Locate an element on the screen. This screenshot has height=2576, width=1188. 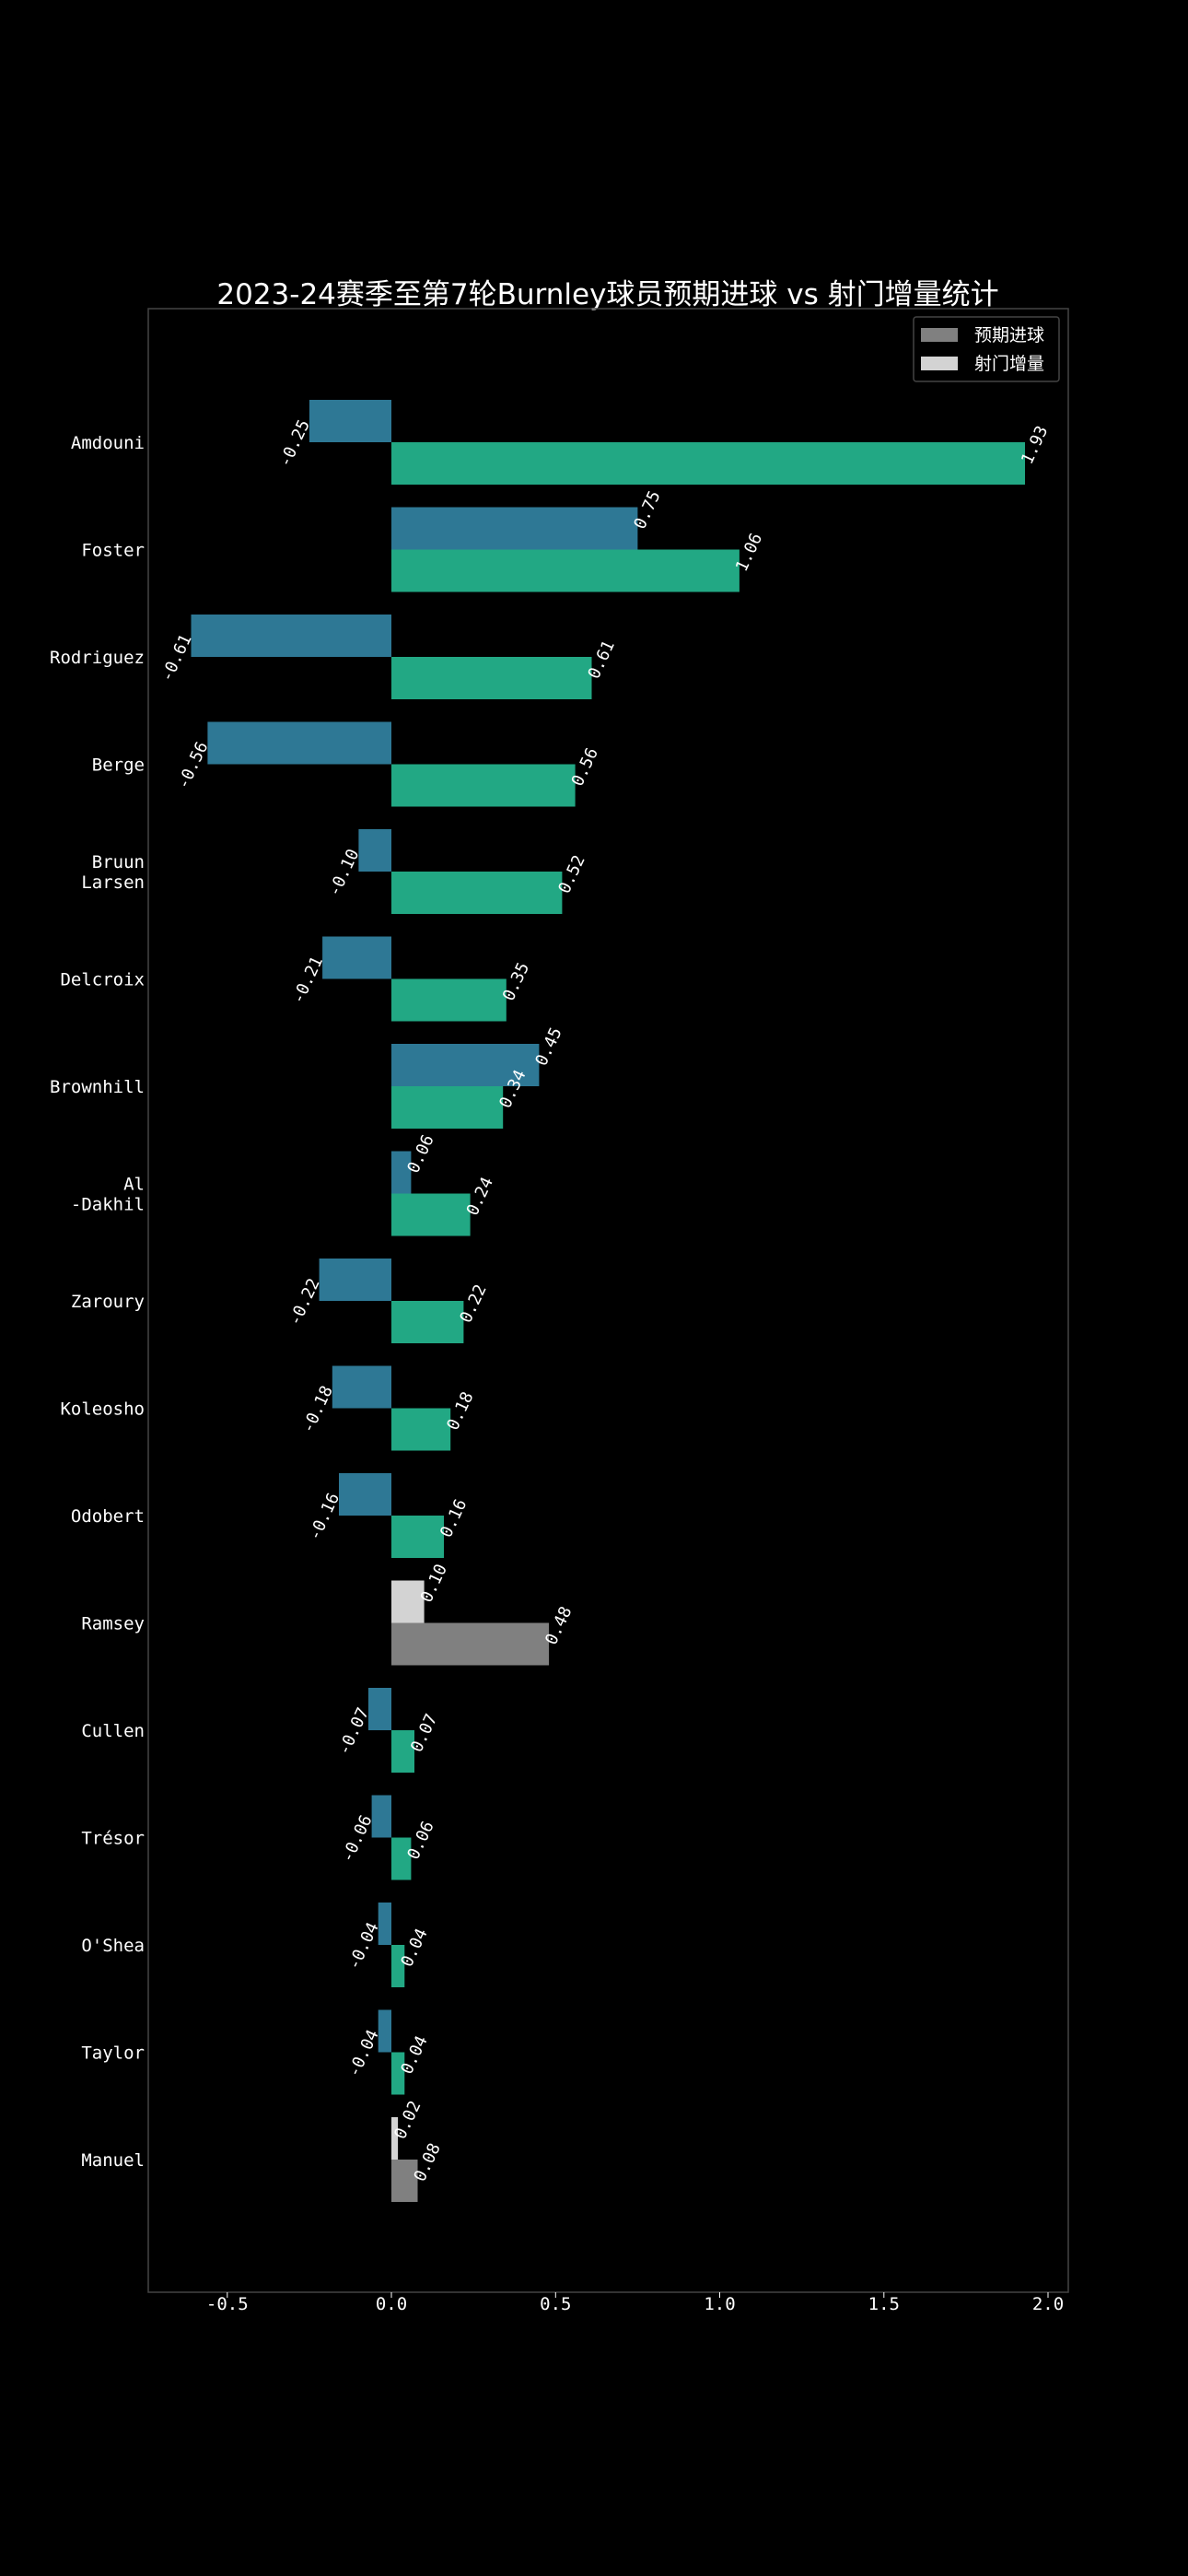
x-tick-label: 0.5 is located at coordinates (555, 2304).